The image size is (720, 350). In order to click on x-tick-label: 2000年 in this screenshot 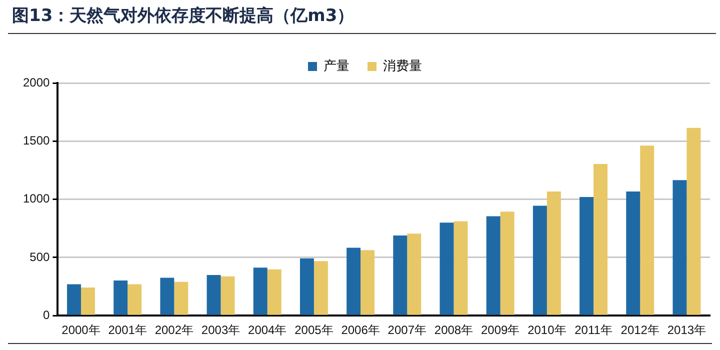, I will do `click(81, 330)`.